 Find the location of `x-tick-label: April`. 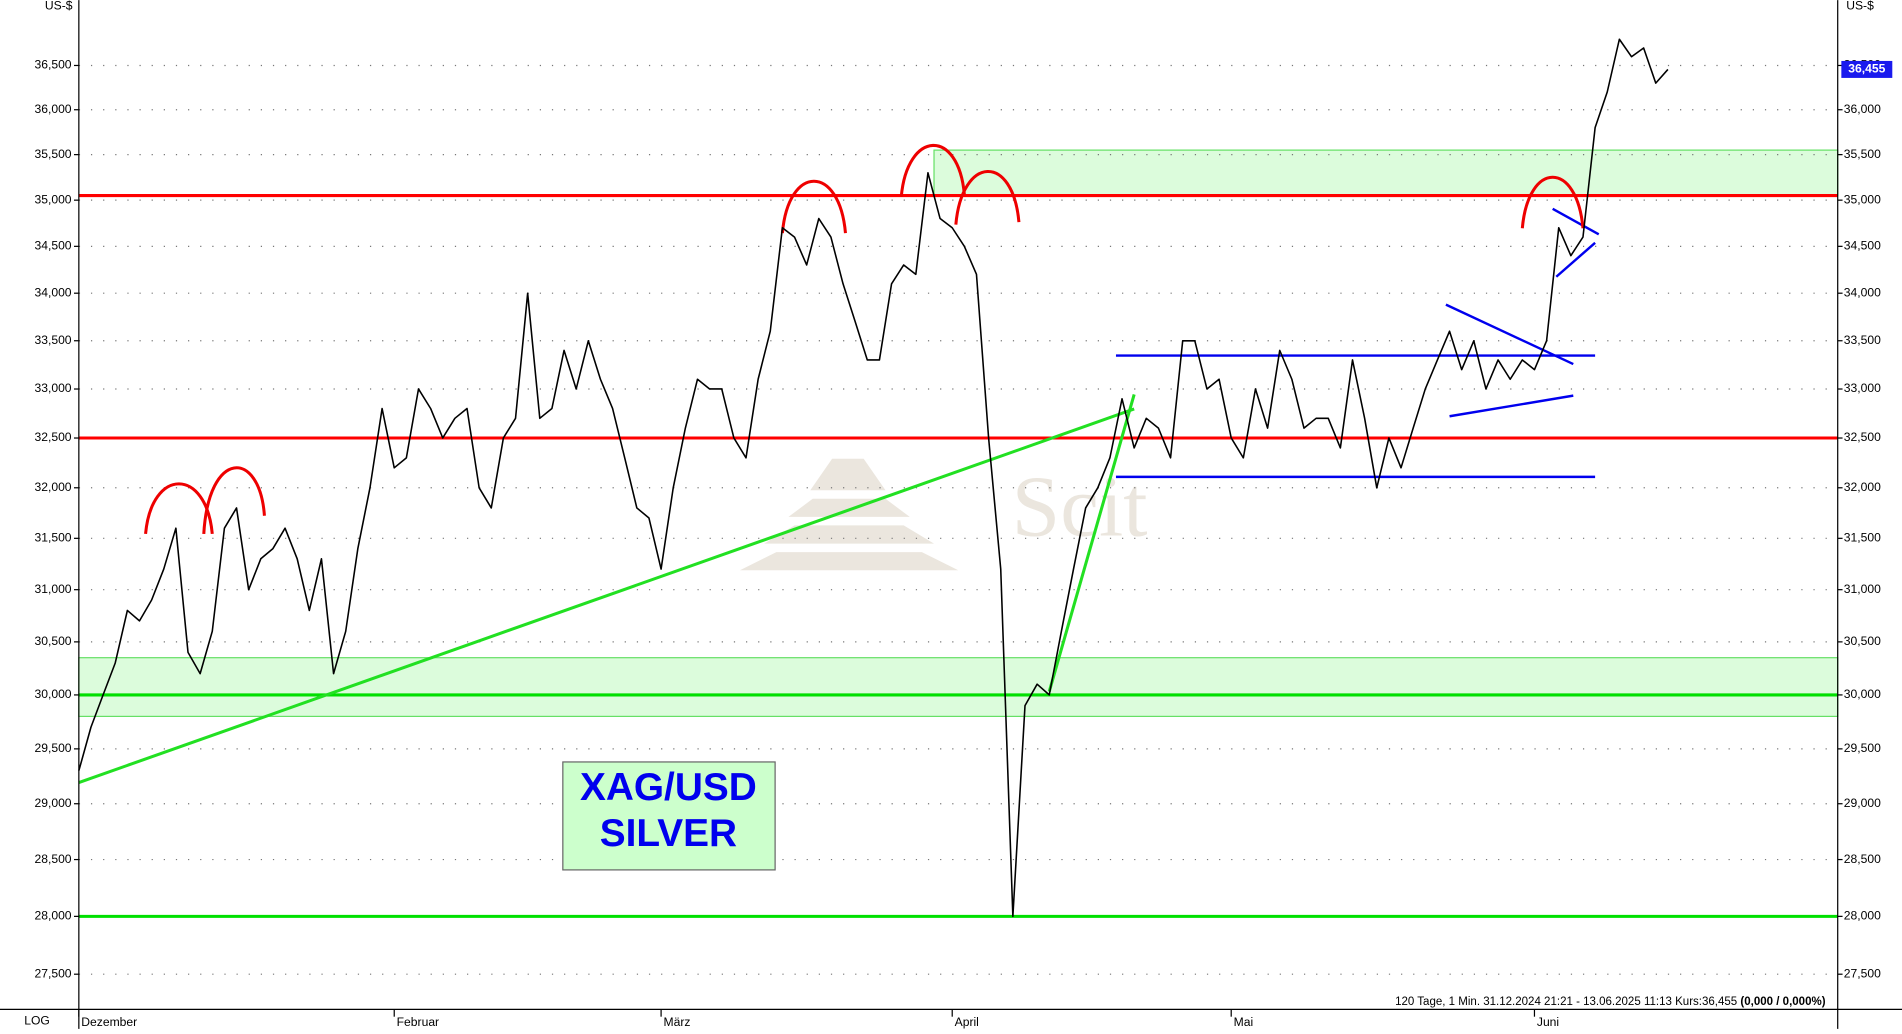

x-tick-label: April is located at coordinates (967, 1022).